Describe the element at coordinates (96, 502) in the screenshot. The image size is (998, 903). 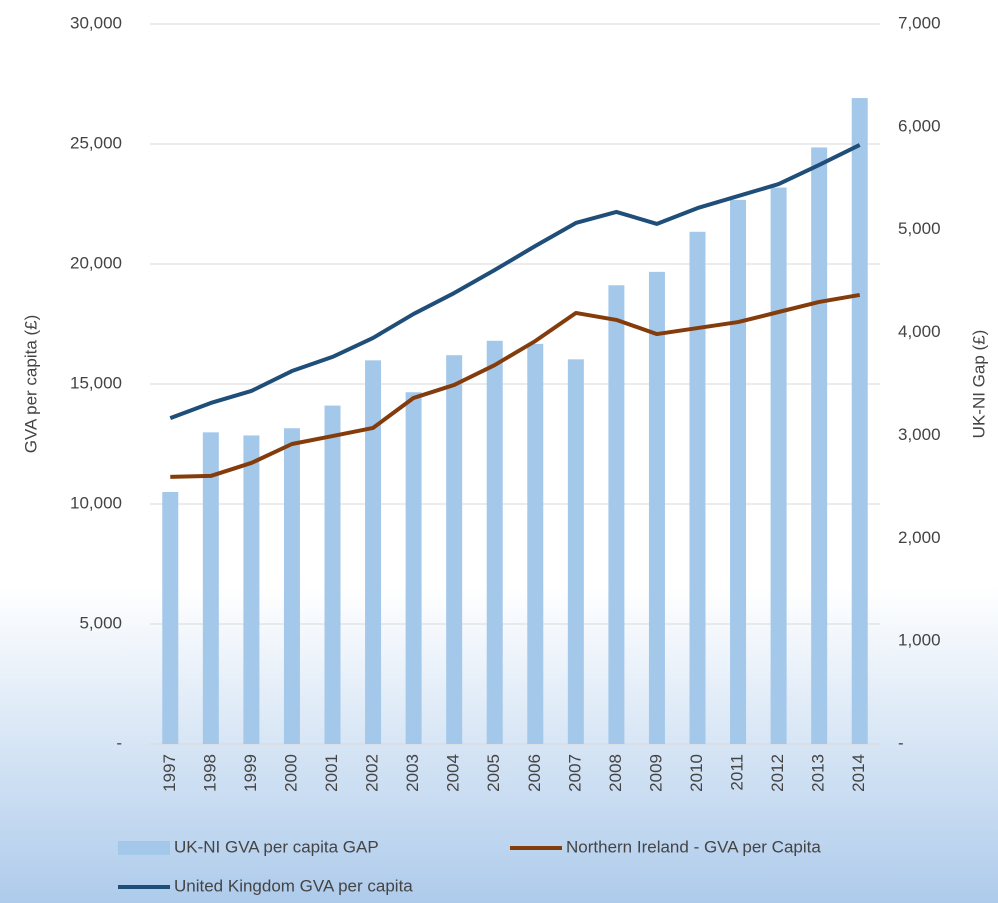
I see `y-tick-label: 10,000` at that location.